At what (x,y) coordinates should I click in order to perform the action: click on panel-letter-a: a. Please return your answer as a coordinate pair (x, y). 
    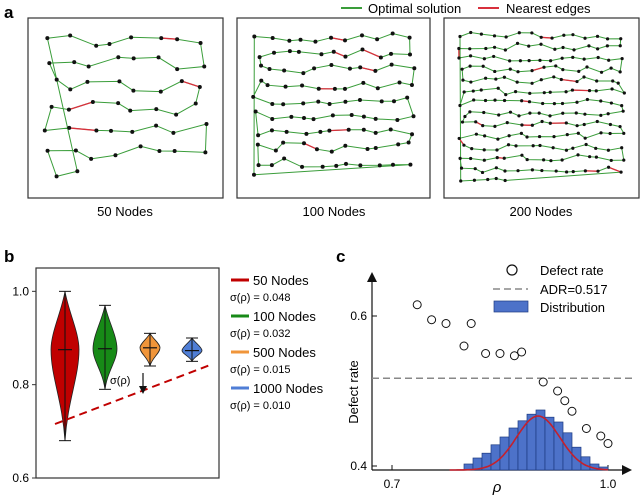
    Looking at the image, I should click on (9, 12).